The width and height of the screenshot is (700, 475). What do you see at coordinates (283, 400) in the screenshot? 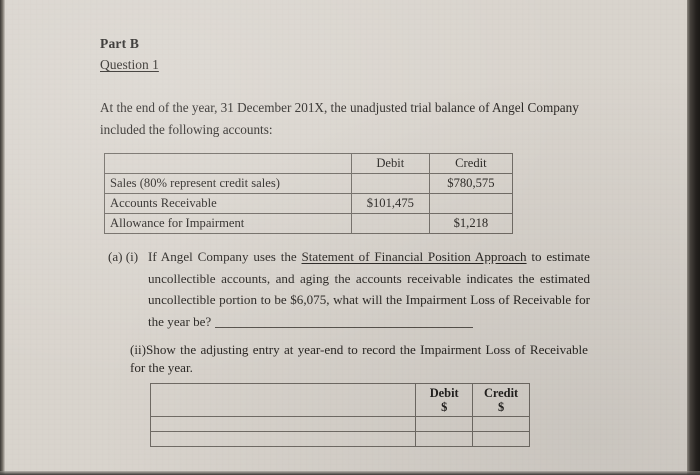
I see `journal-header-account` at bounding box center [283, 400].